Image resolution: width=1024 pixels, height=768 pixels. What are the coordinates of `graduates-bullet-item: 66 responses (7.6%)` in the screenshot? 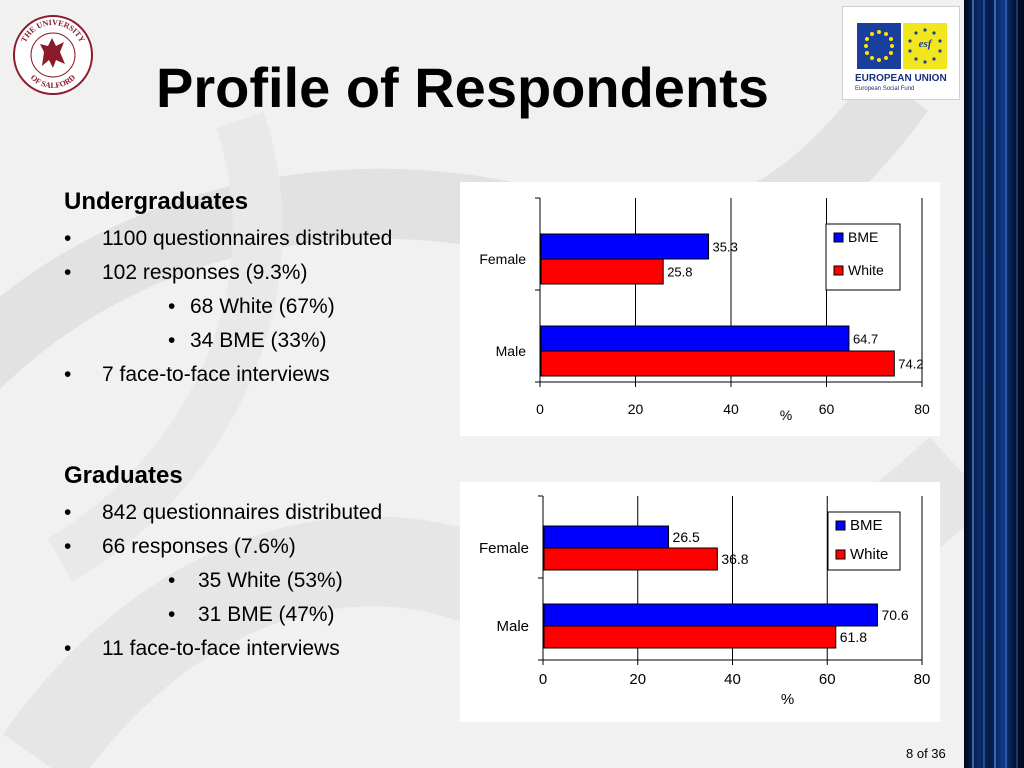 It's located at (264, 553).